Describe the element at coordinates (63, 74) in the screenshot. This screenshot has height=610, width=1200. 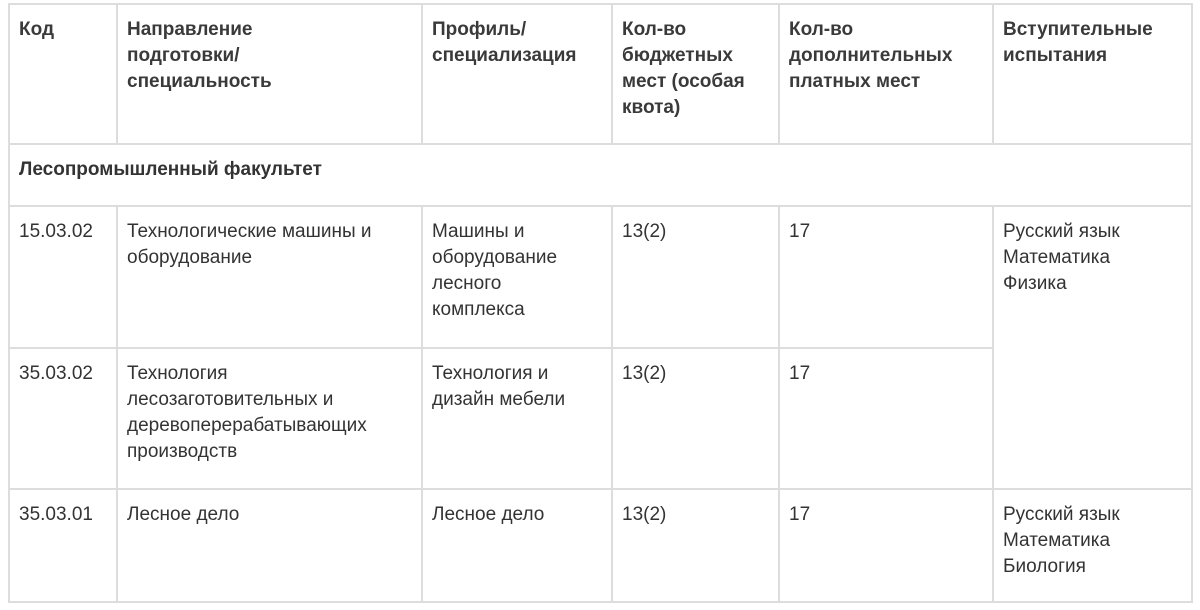
I see `header-code: Код` at that location.